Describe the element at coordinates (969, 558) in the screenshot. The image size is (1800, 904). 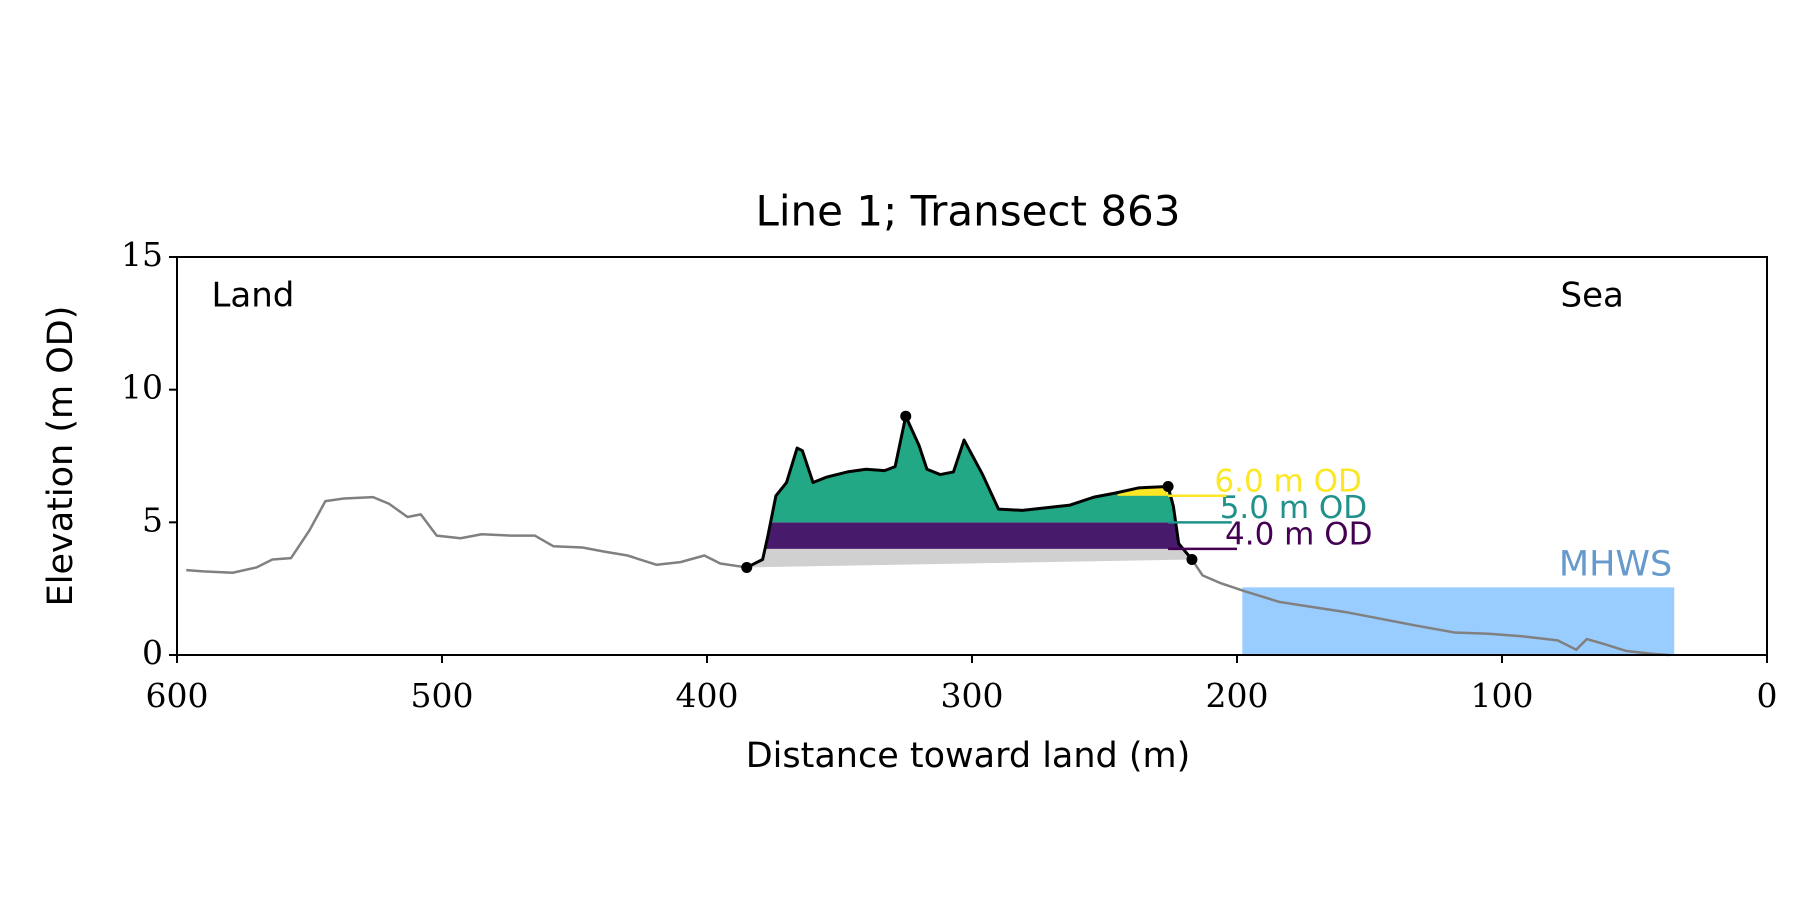
I see `base-fill` at that location.